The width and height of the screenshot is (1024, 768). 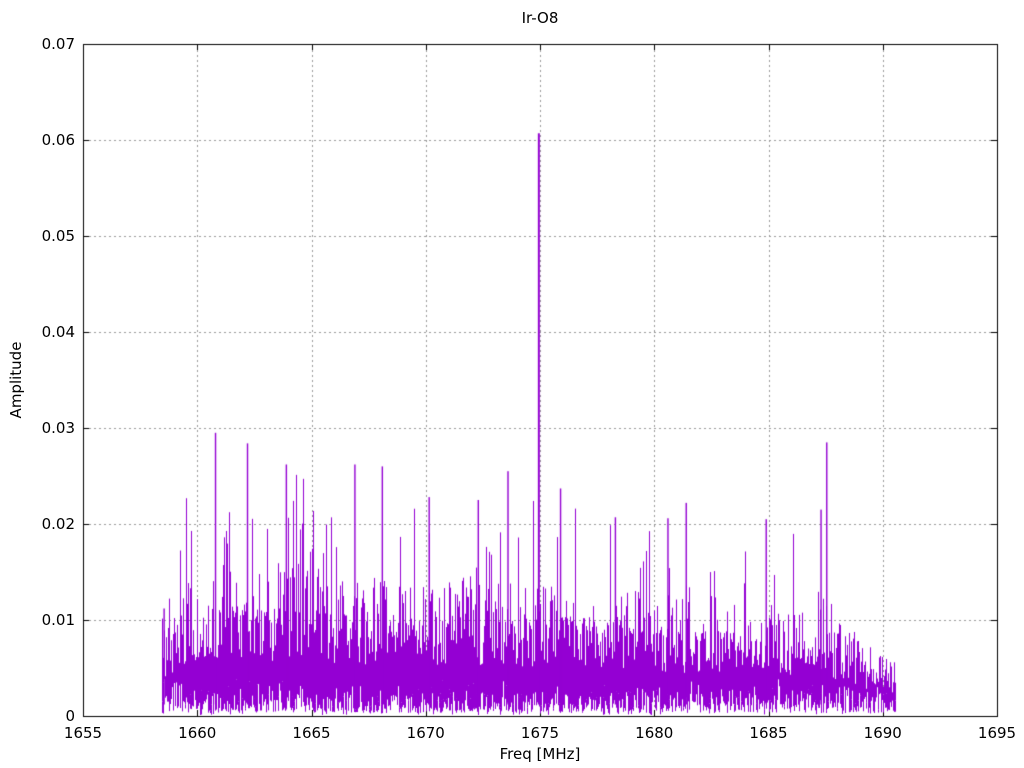 What do you see at coordinates (540, 18) in the screenshot?
I see `chart-title: Ir-O8` at bounding box center [540, 18].